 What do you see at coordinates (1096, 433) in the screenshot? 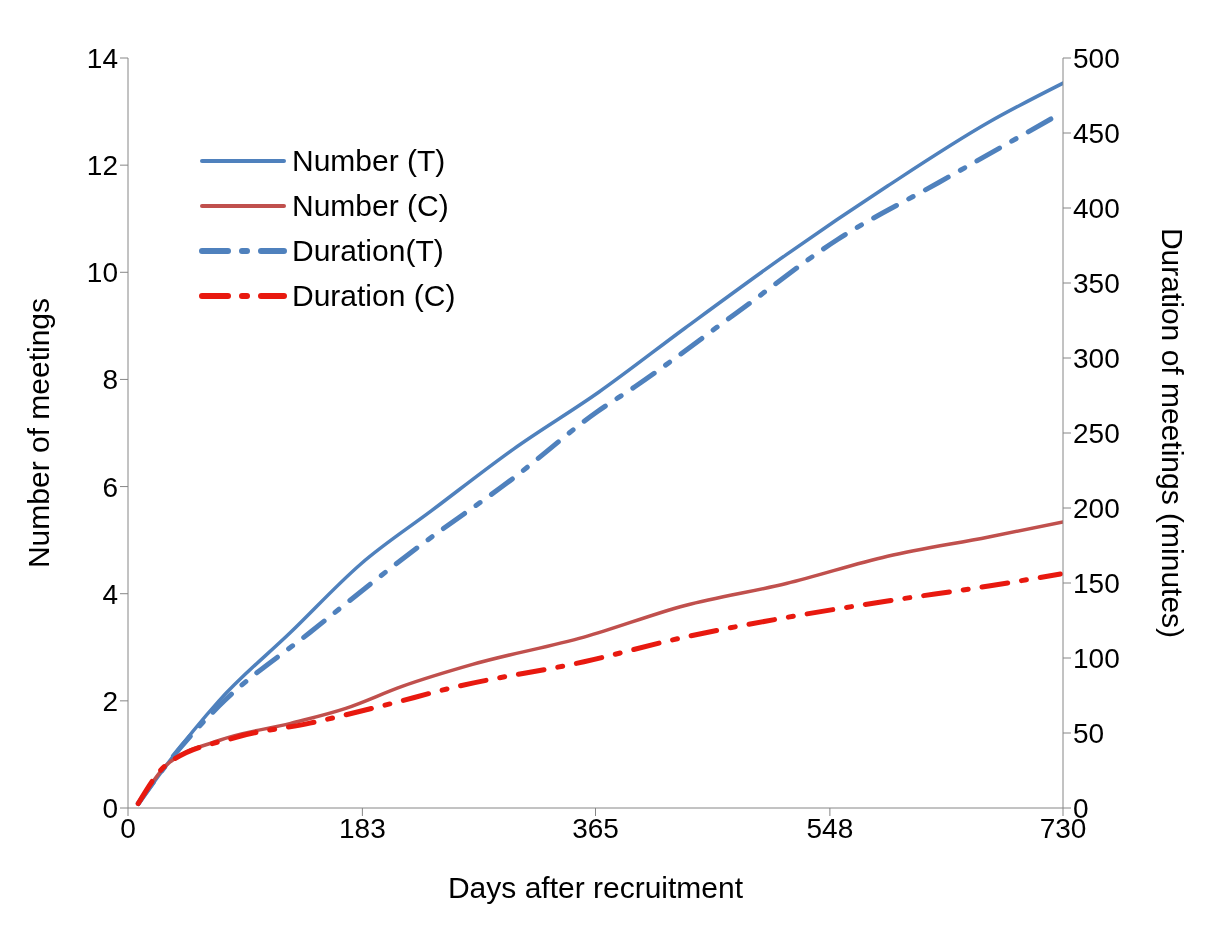
I see `y2-tick-label: 250` at bounding box center [1096, 433].